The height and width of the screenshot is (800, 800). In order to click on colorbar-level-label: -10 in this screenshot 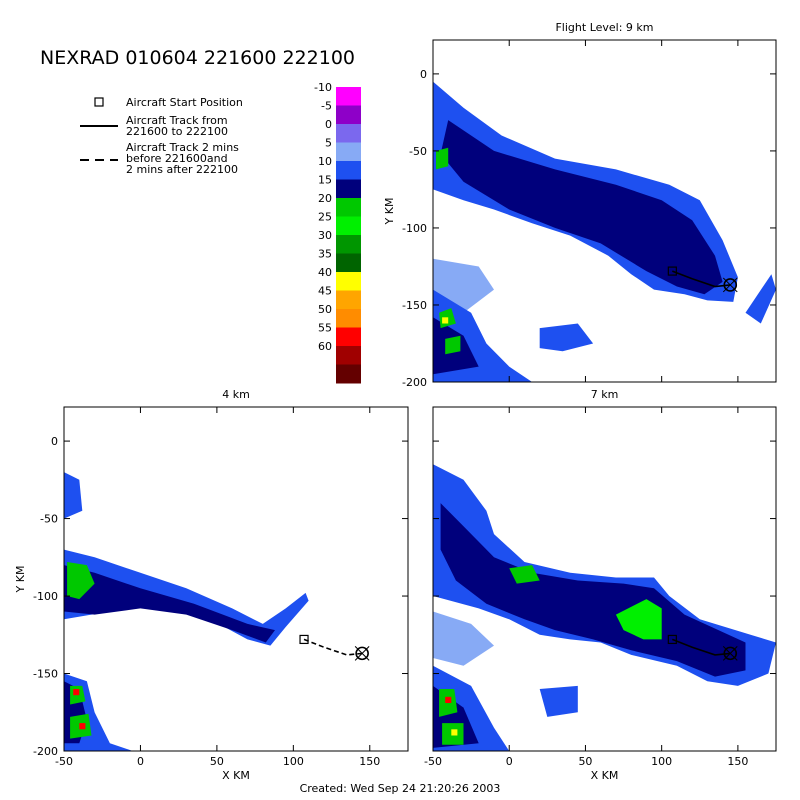, I will do `click(323, 87)`.